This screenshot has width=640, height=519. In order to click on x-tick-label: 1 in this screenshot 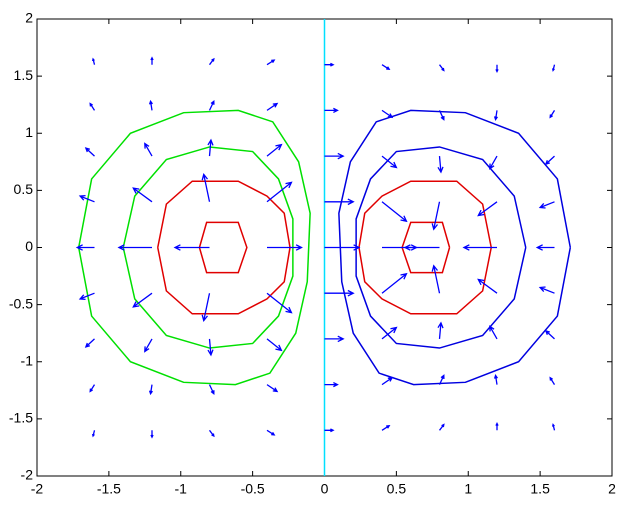, I will do `click(468, 489)`.